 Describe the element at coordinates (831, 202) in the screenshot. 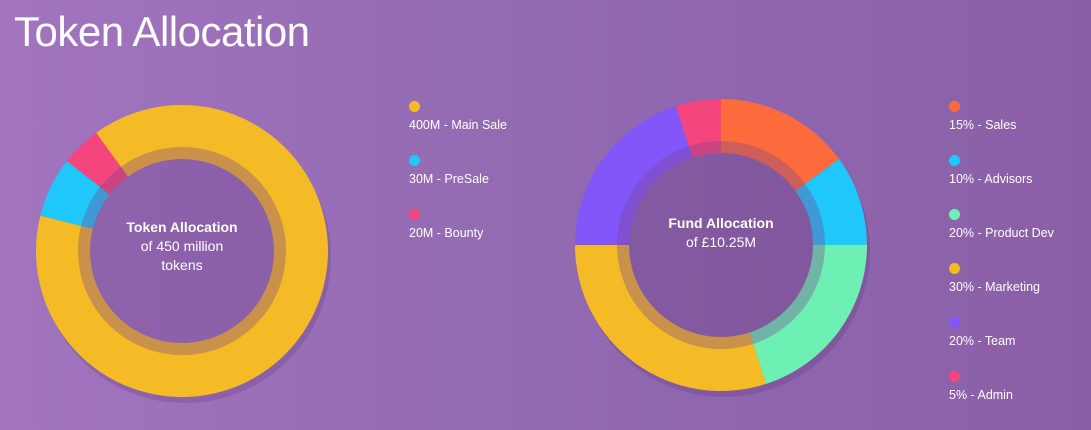

I see `fund-allocation-slice-advisors` at that location.